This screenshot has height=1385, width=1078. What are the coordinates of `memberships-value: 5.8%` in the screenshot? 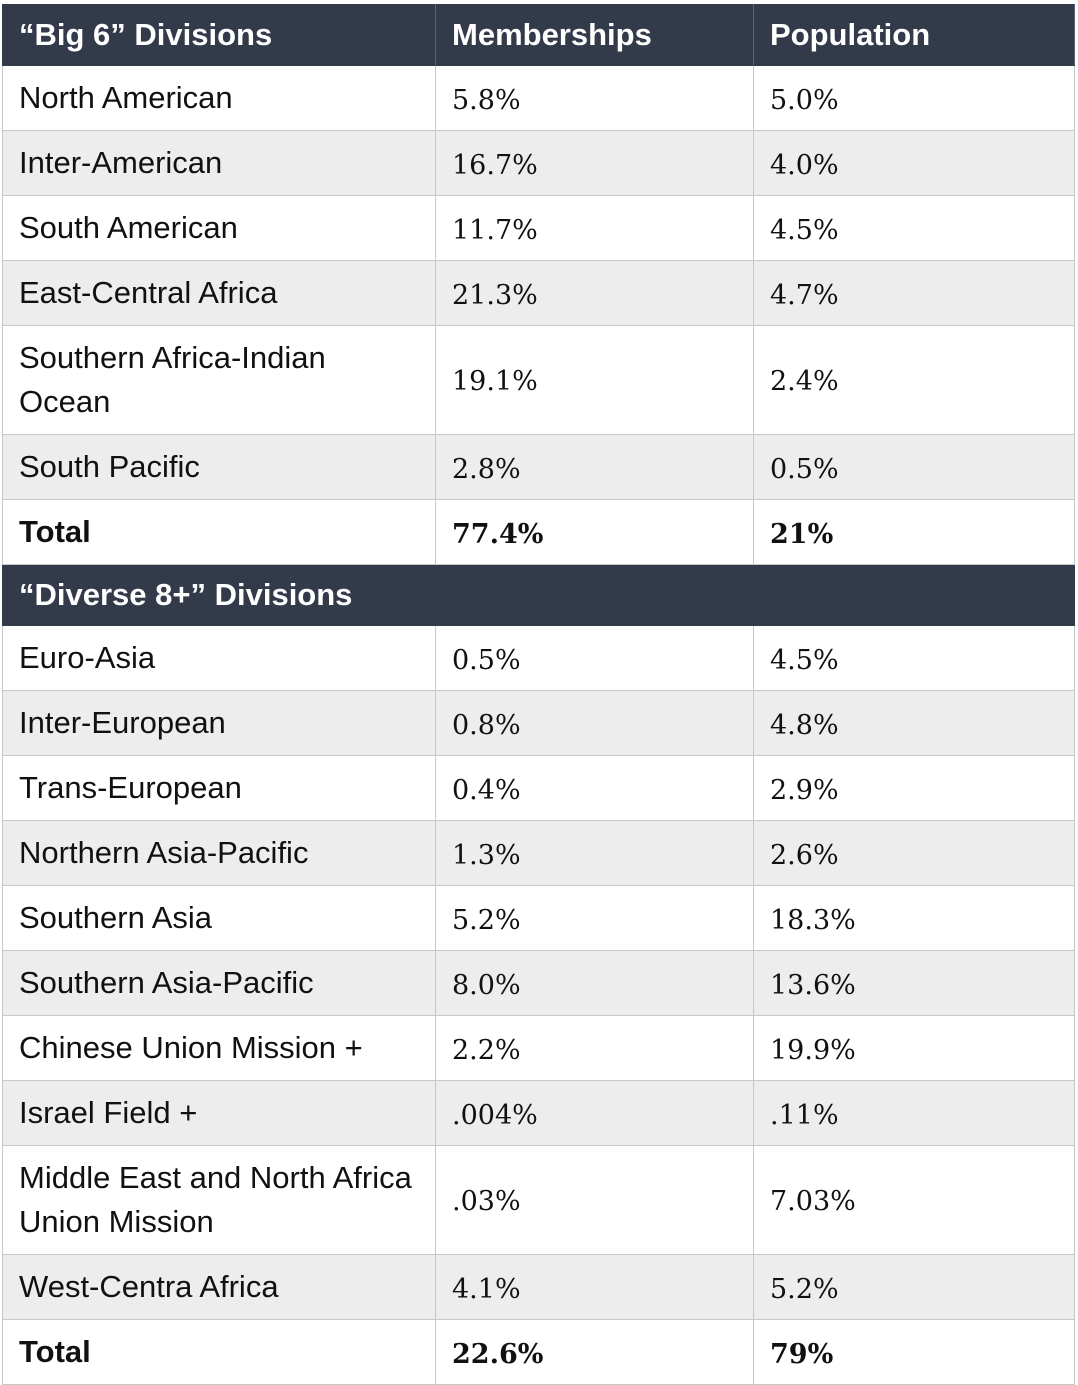 It's located at (594, 98).